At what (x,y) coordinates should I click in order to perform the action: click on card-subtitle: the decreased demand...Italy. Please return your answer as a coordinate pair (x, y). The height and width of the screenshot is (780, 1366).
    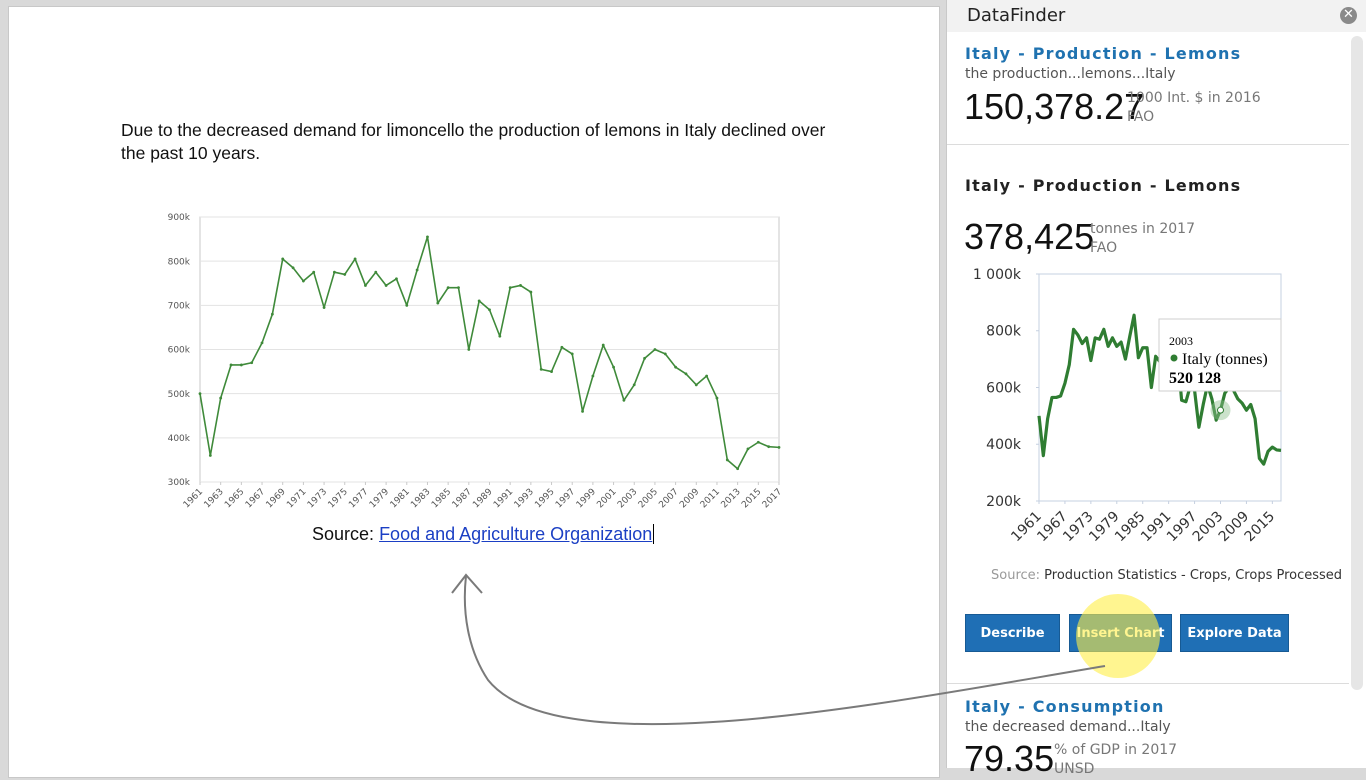
    Looking at the image, I should click on (1068, 727).